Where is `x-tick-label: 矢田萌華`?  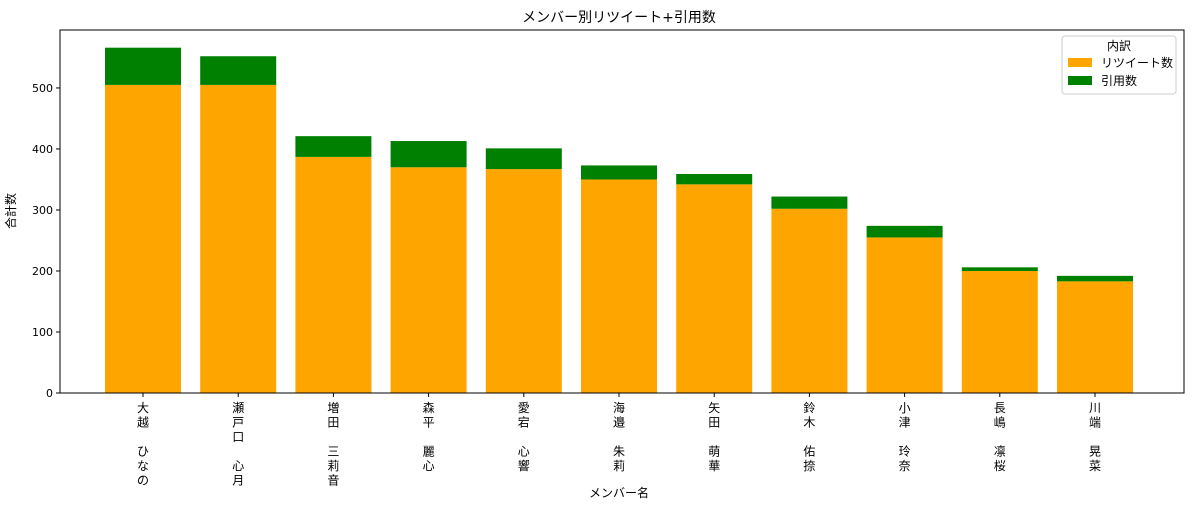
x-tick-label: 矢田萌華 is located at coordinates (714, 437).